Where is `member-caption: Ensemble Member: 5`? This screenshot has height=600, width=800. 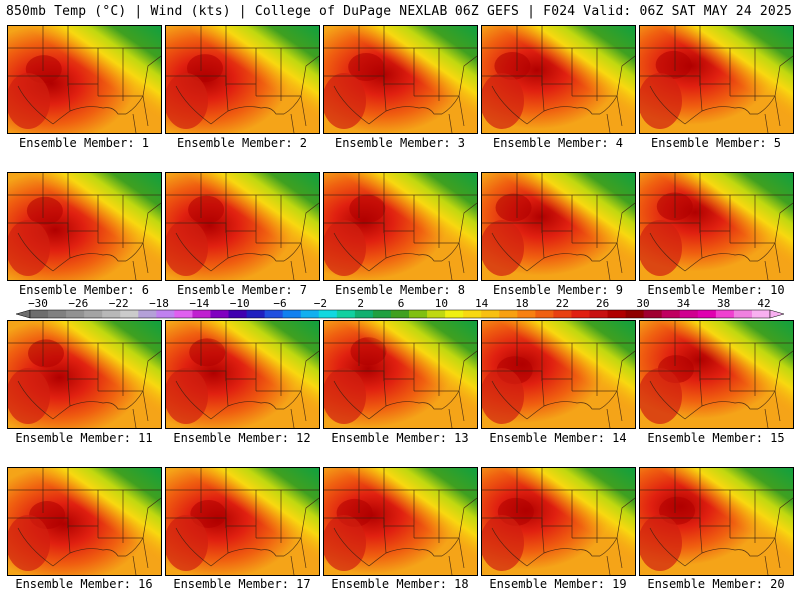
member-caption: Ensemble Member: 5 is located at coordinates (716, 143).